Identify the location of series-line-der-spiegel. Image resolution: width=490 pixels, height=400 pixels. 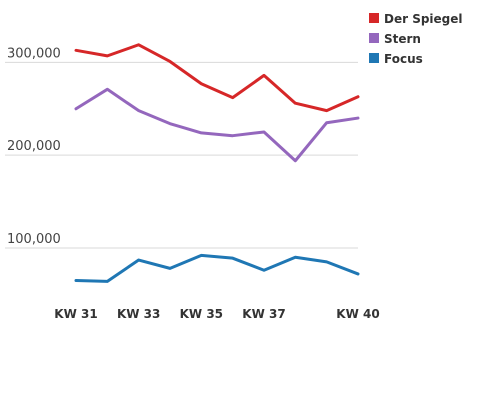
(217, 78).